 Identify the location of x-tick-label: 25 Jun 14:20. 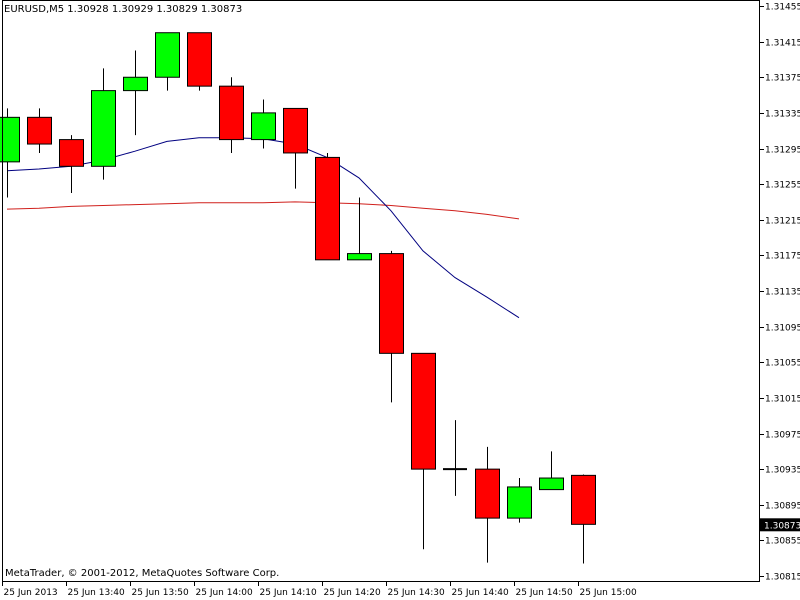
(352, 593).